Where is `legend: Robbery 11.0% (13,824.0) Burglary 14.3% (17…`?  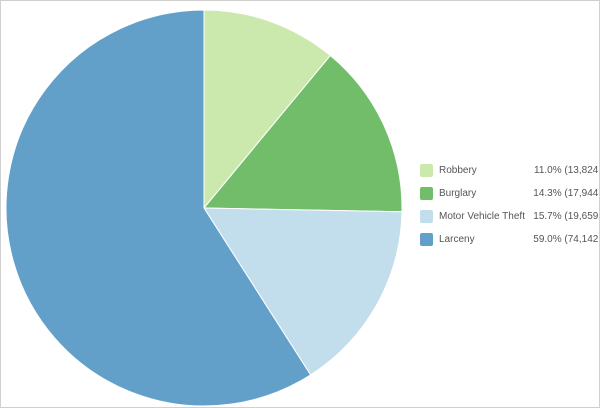
legend: Robbery 11.0% (13,824.0) Burglary 14.3% (17… is located at coordinates (509, 205).